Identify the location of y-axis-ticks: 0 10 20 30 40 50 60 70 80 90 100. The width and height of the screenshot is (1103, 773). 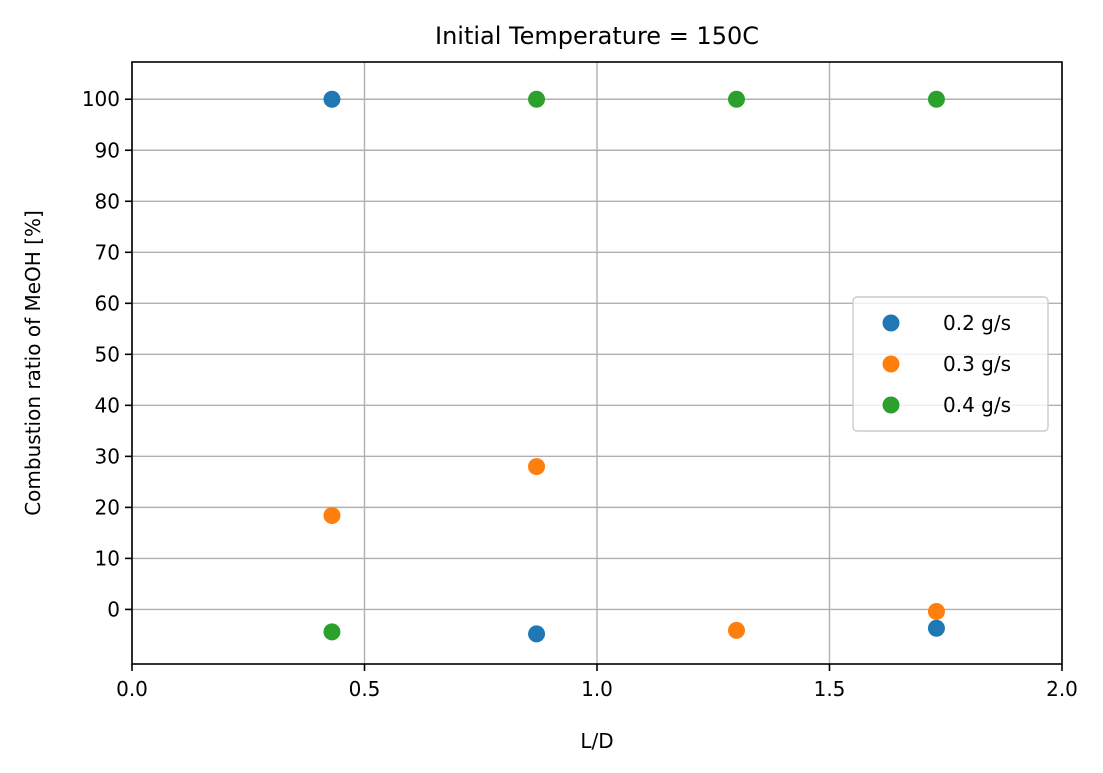
(107, 354).